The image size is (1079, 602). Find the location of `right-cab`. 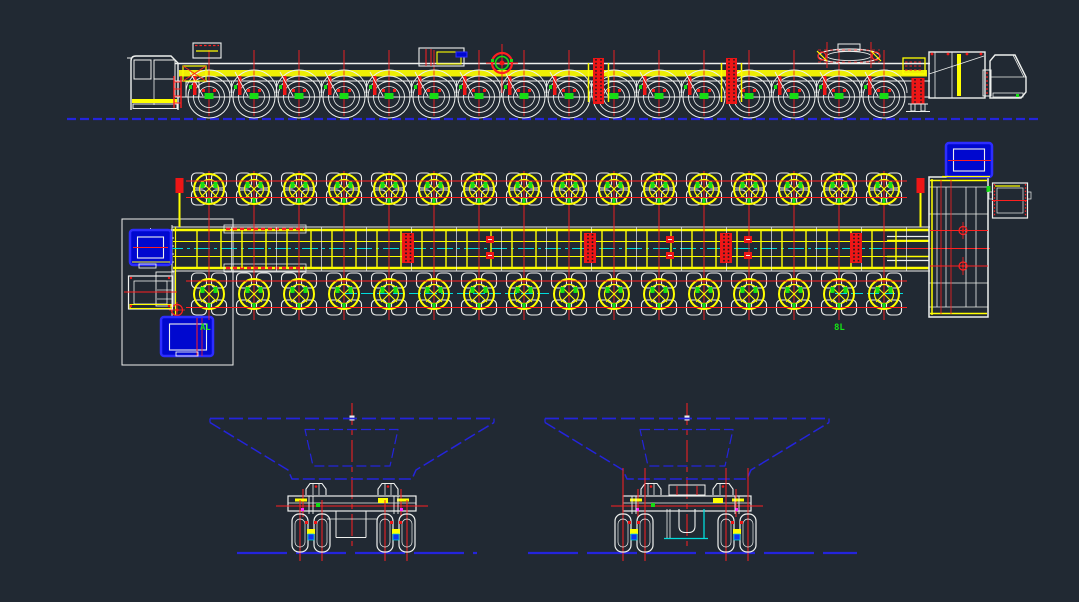

right-cab is located at coordinates (1008, 76).